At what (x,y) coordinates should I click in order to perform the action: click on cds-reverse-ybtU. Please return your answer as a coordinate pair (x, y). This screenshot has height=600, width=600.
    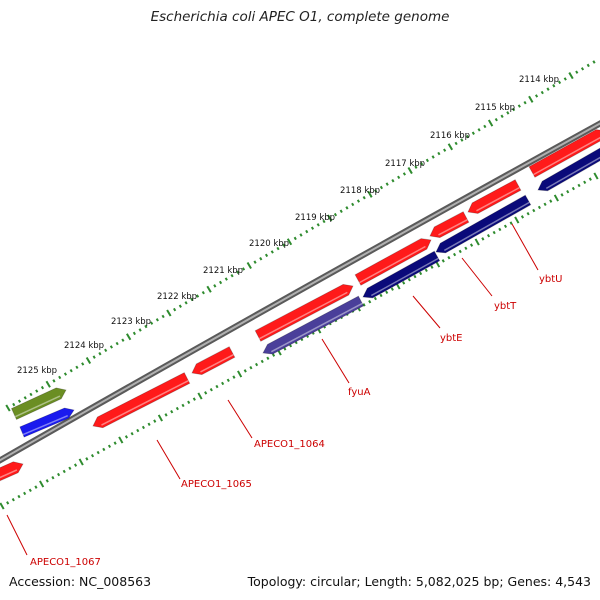
    Looking at the image, I should click on (568, 169).